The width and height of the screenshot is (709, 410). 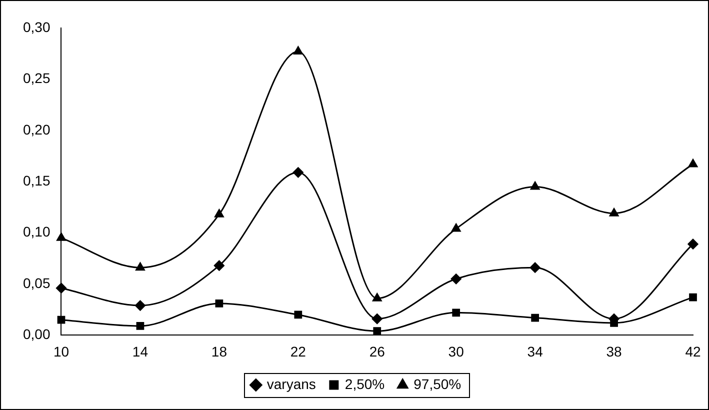 I want to click on x-tick-label: 42, so click(x=693, y=351).